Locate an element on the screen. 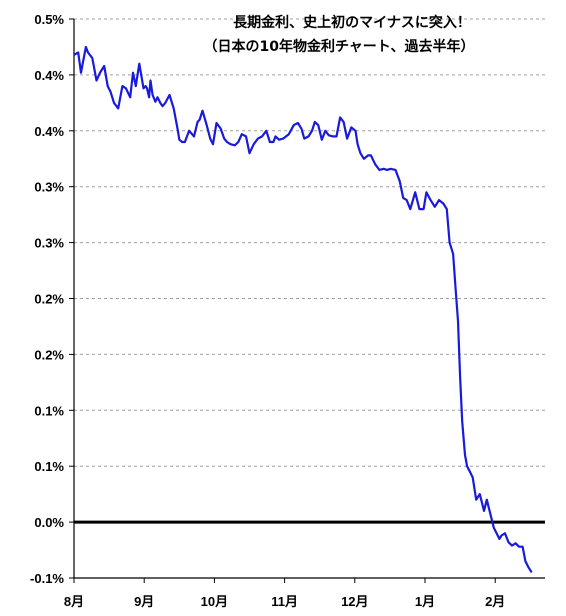  y-tick-label: -0.1% is located at coordinates (47, 578).